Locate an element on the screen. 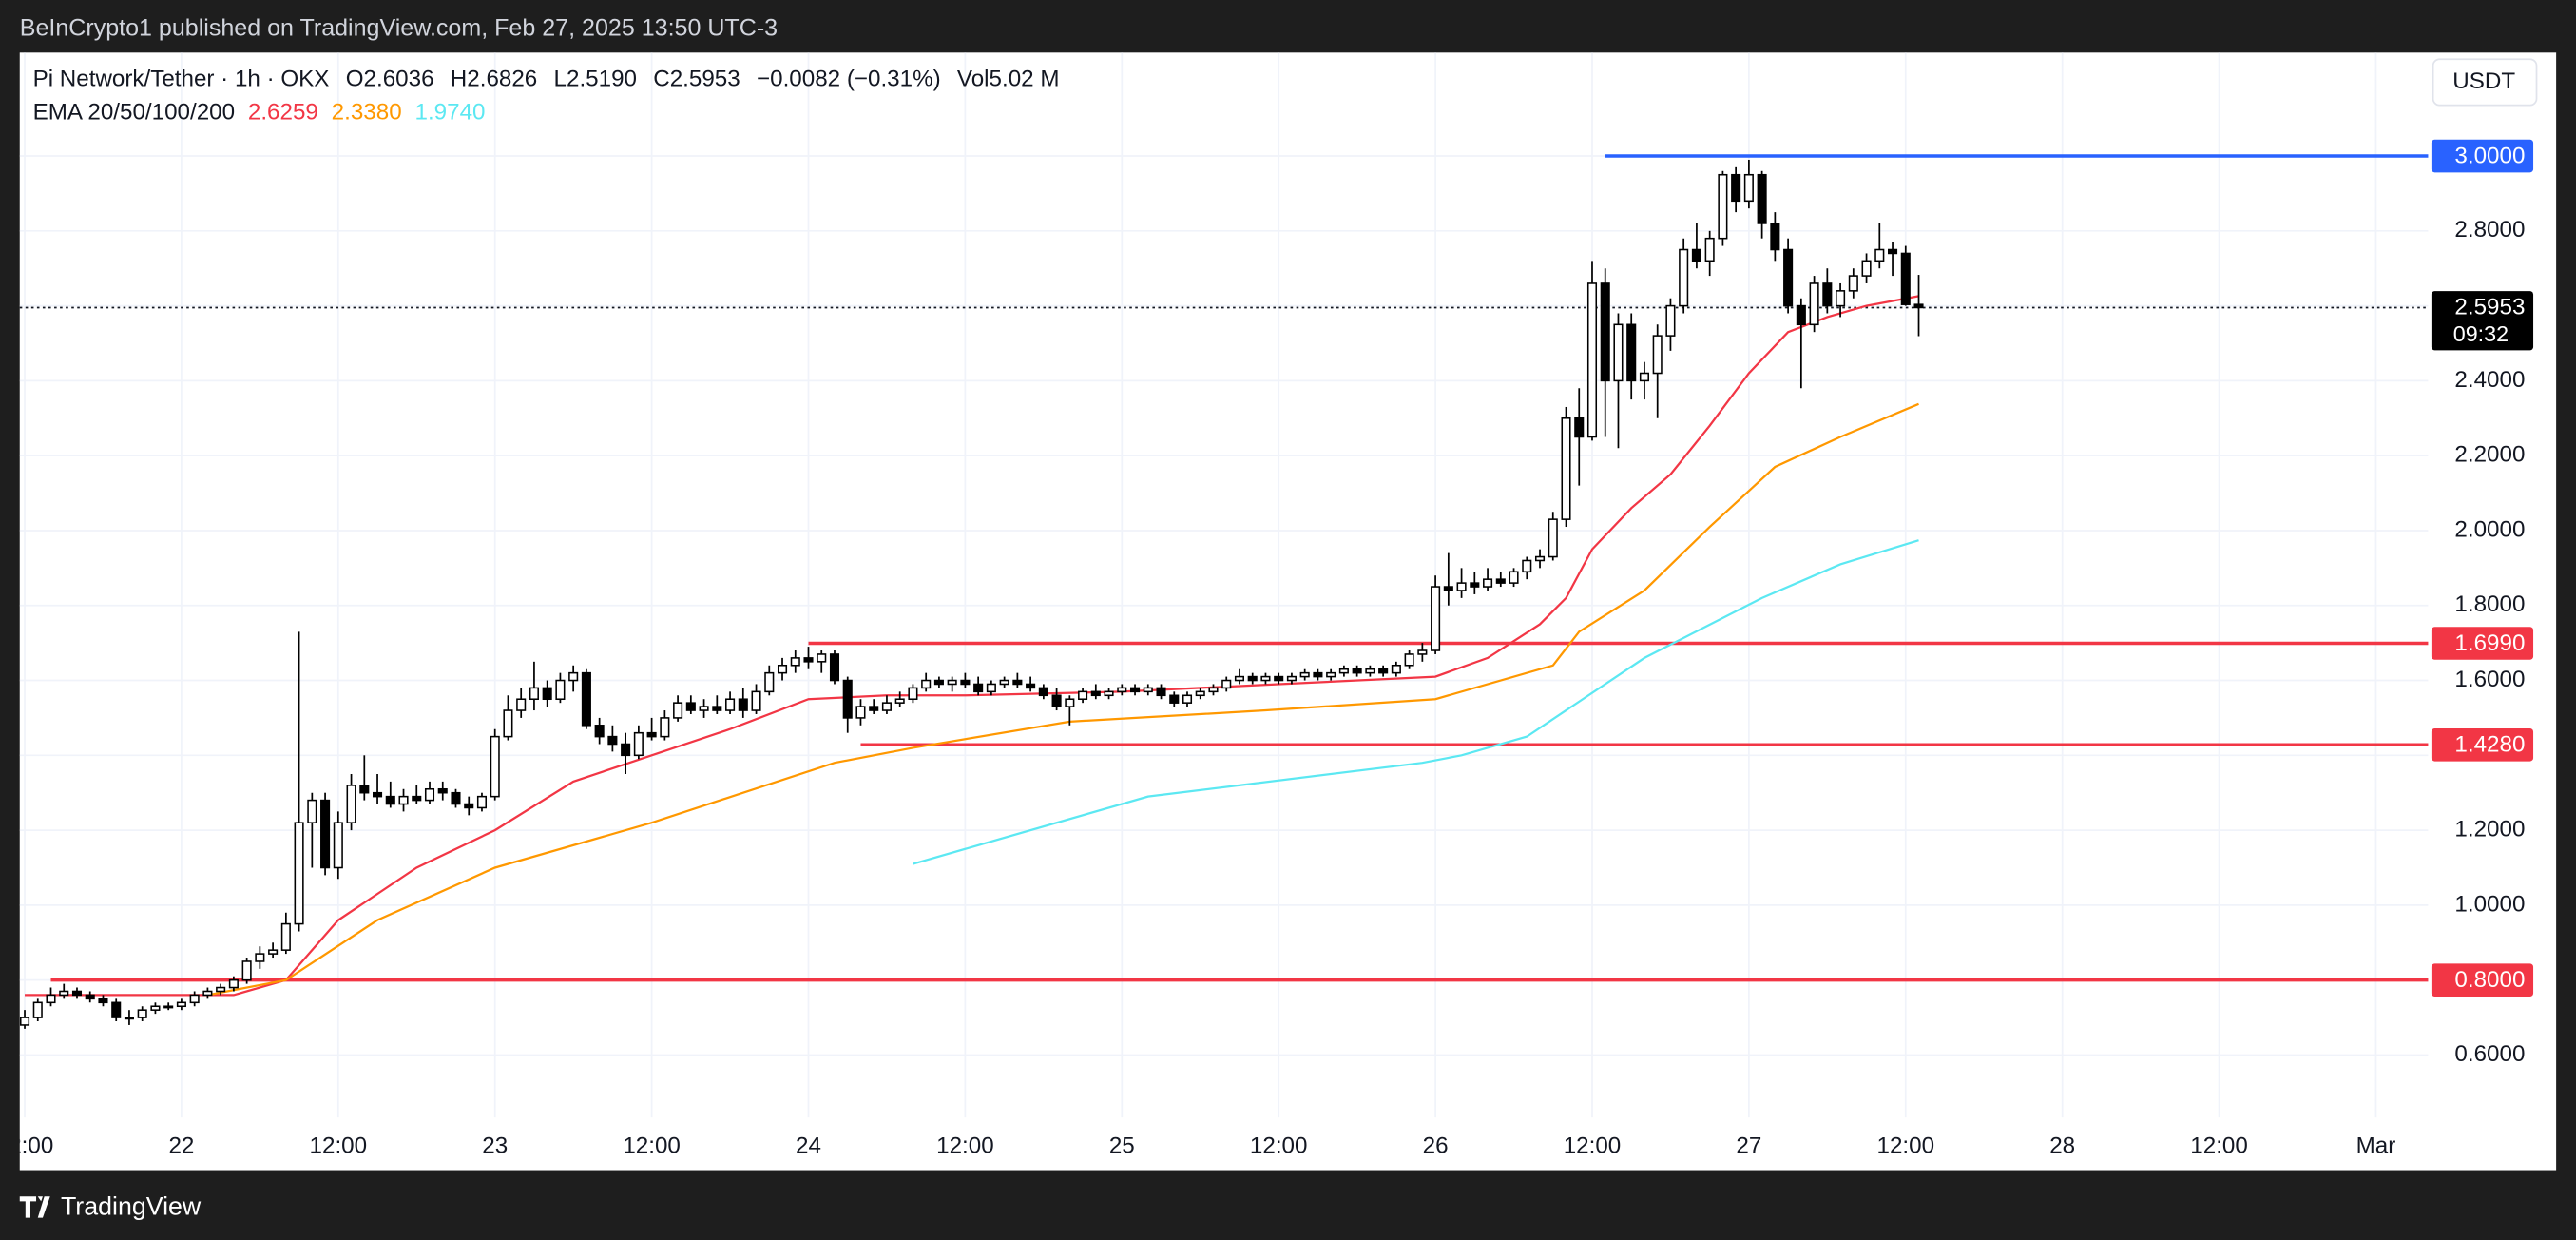  currency-button is located at coordinates (2485, 82).